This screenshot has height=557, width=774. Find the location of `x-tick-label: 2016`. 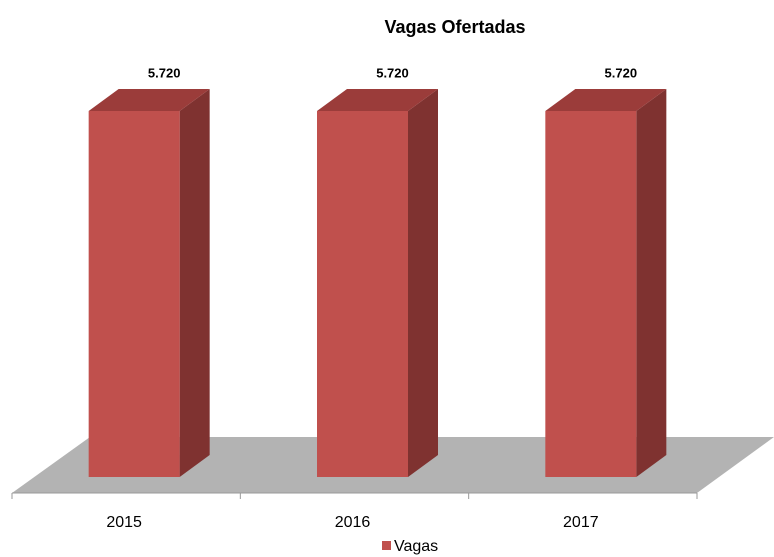

x-tick-label: 2016 is located at coordinates (353, 522).